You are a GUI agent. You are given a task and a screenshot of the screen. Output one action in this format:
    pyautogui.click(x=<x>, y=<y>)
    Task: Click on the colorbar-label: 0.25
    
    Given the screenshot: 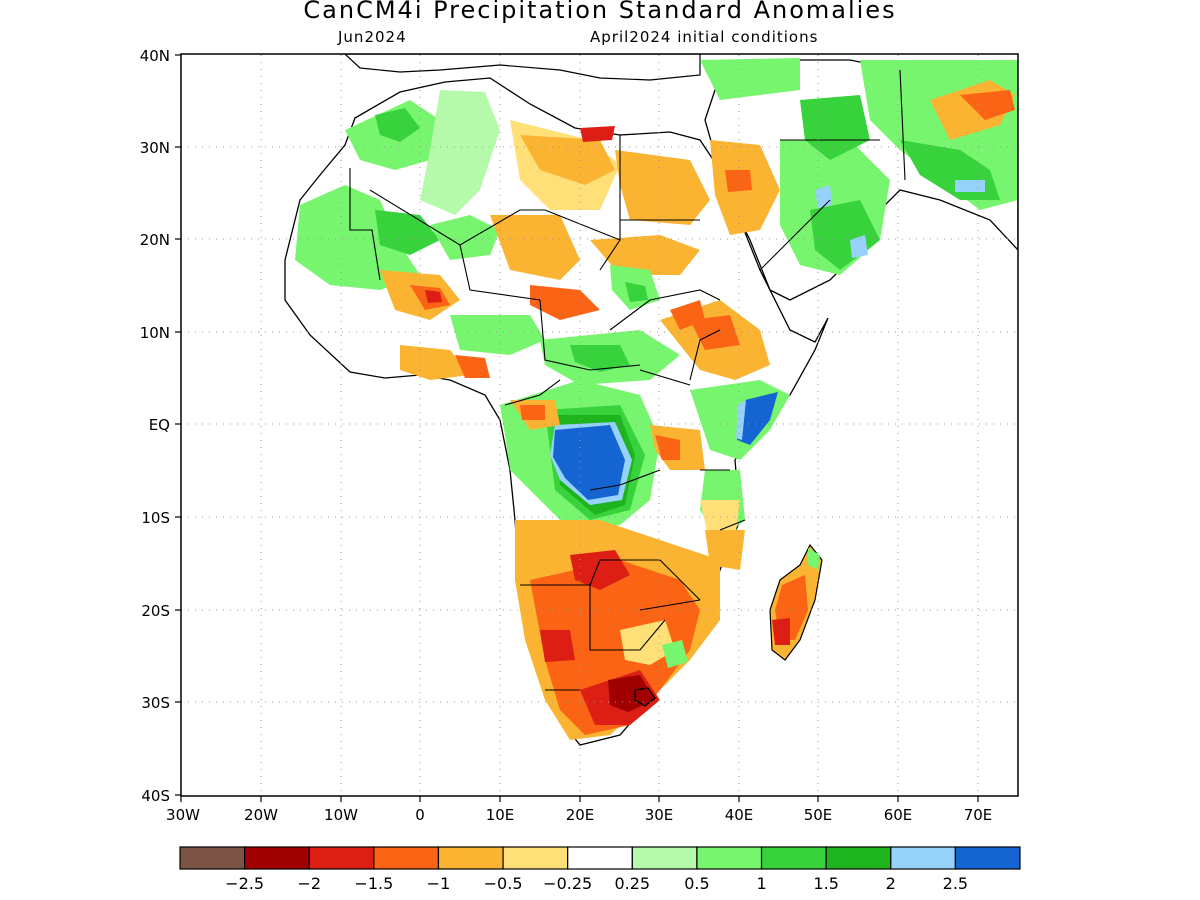 What is the action you would take?
    pyautogui.click(x=632, y=883)
    